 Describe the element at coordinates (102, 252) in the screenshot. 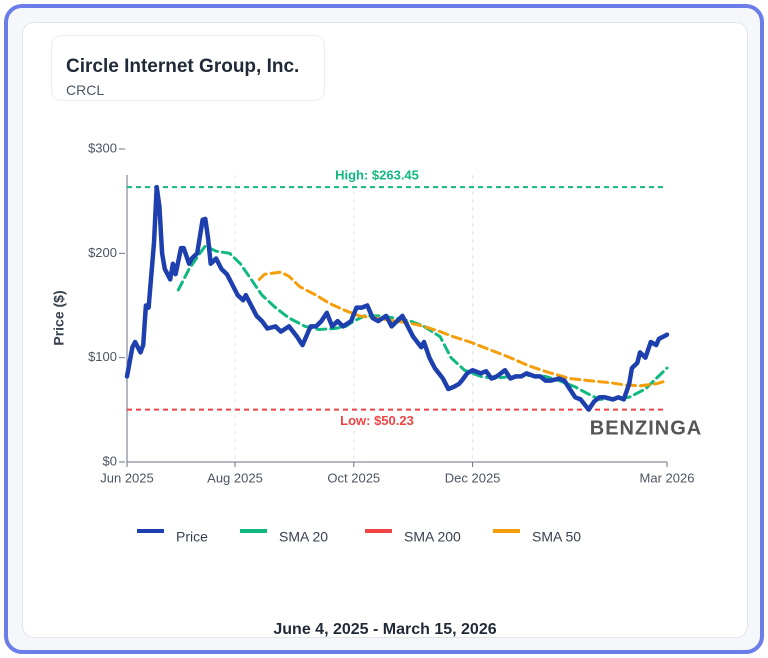

I see `y-tick-label: $200` at that location.